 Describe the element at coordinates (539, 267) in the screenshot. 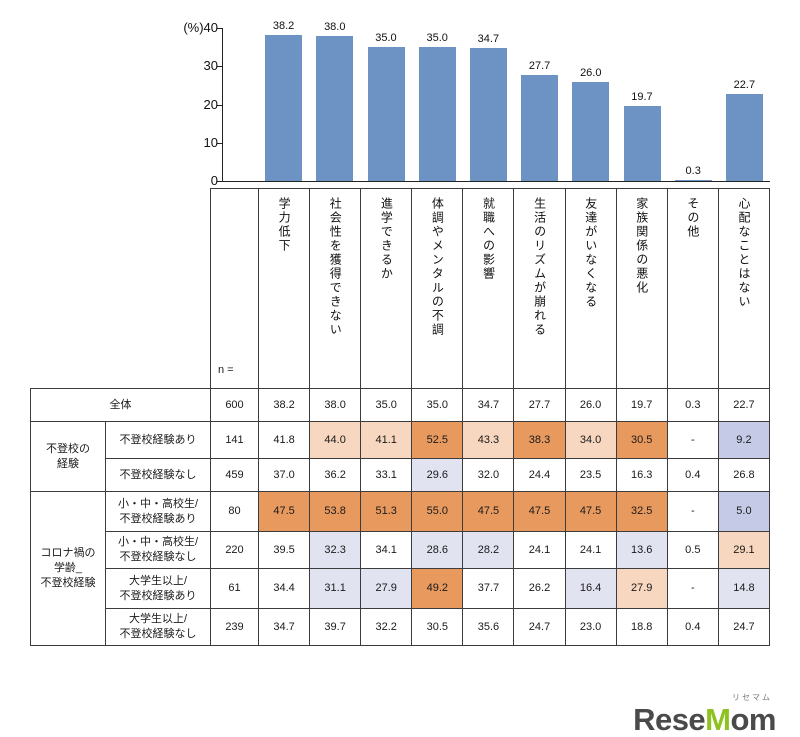

I see `column-header-text: 生活のリズムが崩れる` at that location.